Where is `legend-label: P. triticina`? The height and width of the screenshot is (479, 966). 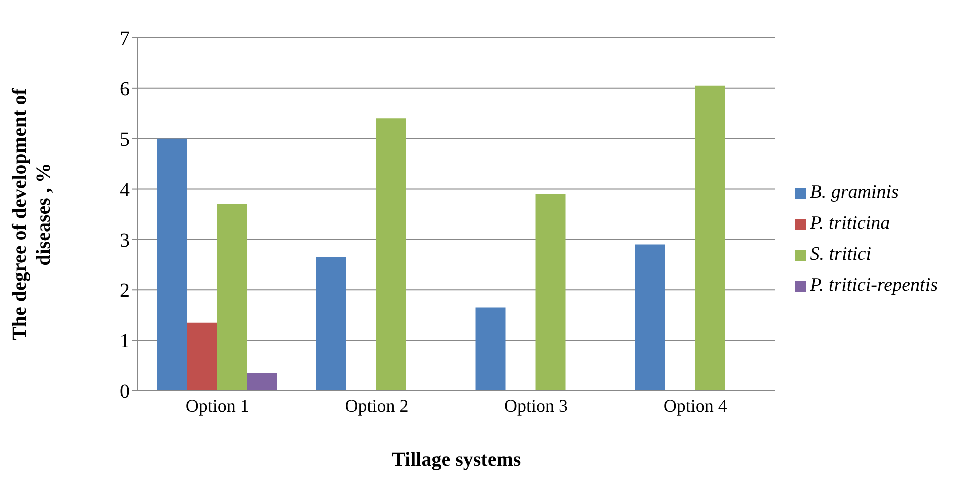
legend-label: P. triticina is located at coordinates (850, 223).